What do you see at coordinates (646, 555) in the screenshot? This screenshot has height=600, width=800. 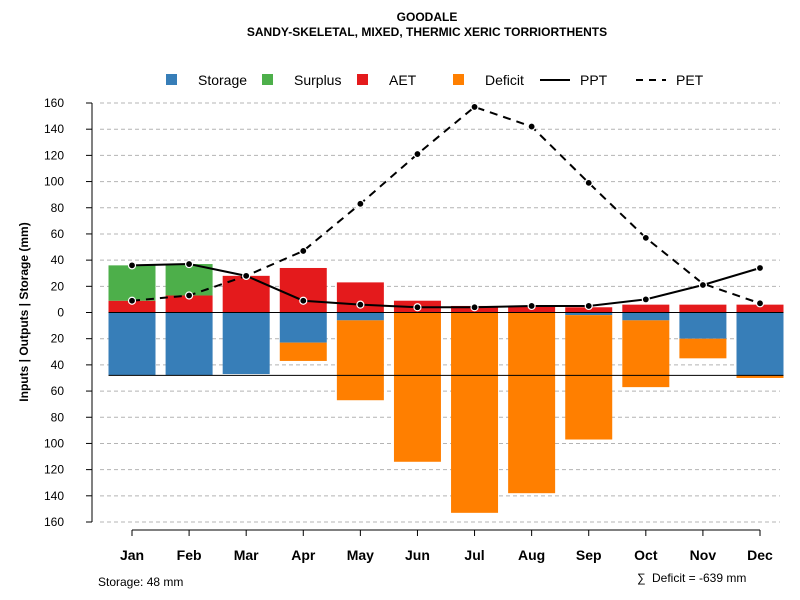 I see `x-tick-label: Oct` at bounding box center [646, 555].